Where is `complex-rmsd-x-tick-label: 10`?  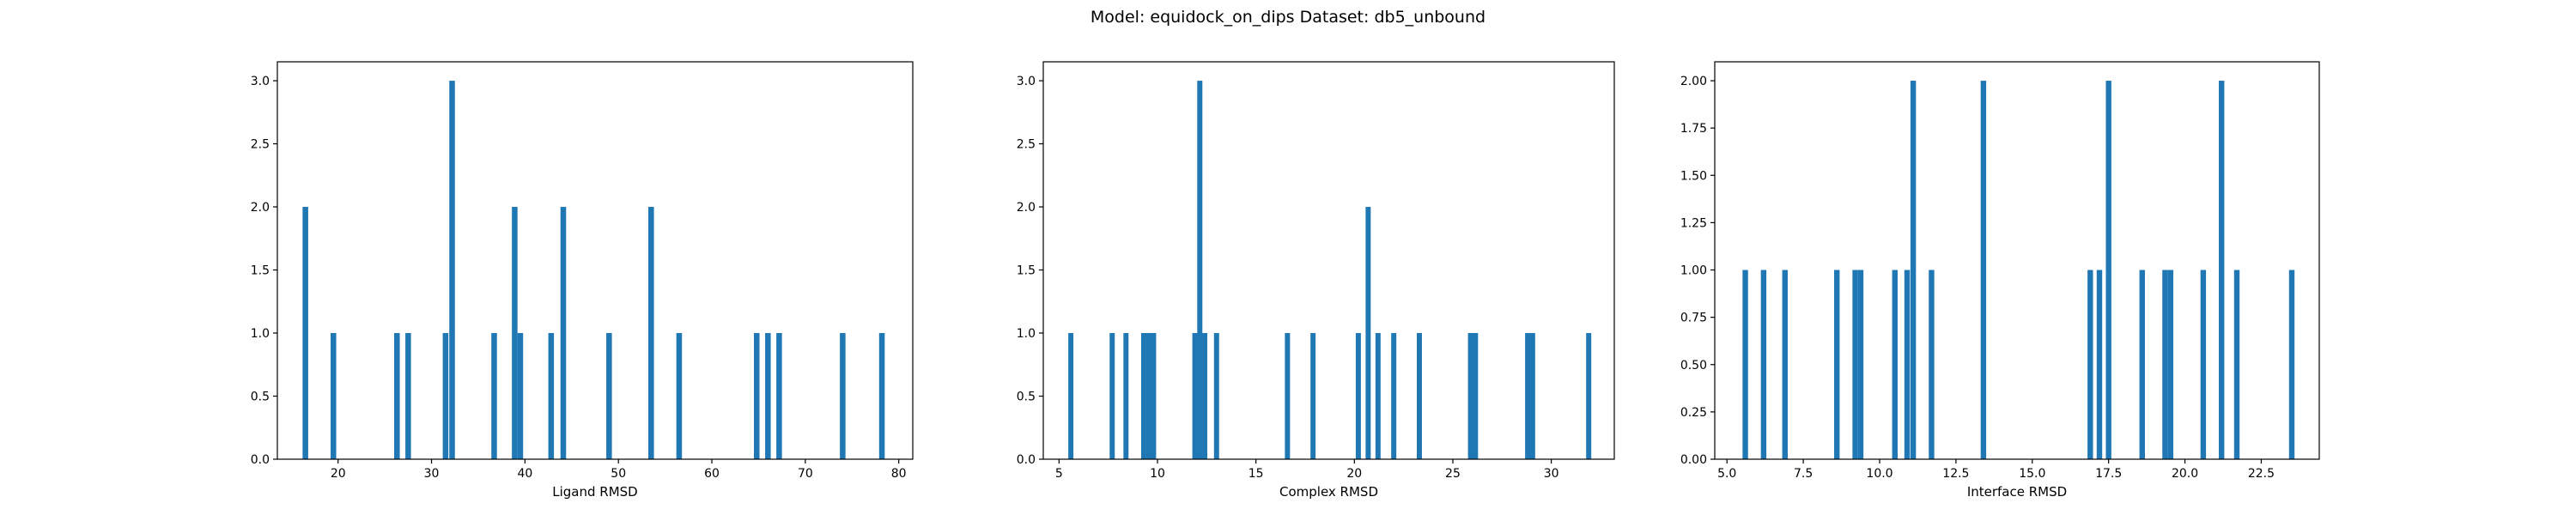
complex-rmsd-x-tick-label: 10 is located at coordinates (1158, 474).